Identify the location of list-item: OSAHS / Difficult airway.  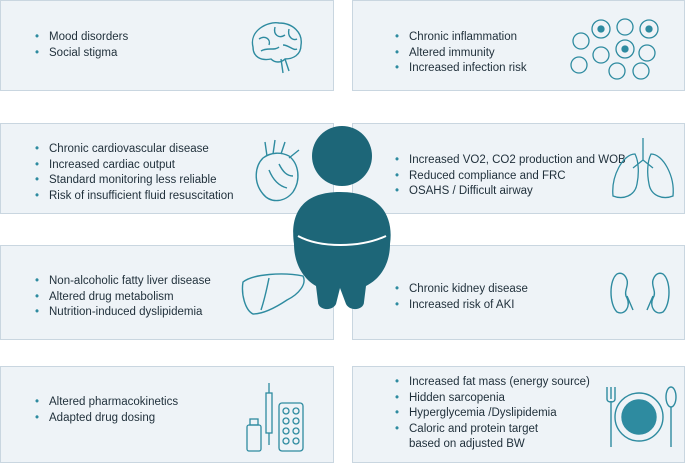
(510, 192).